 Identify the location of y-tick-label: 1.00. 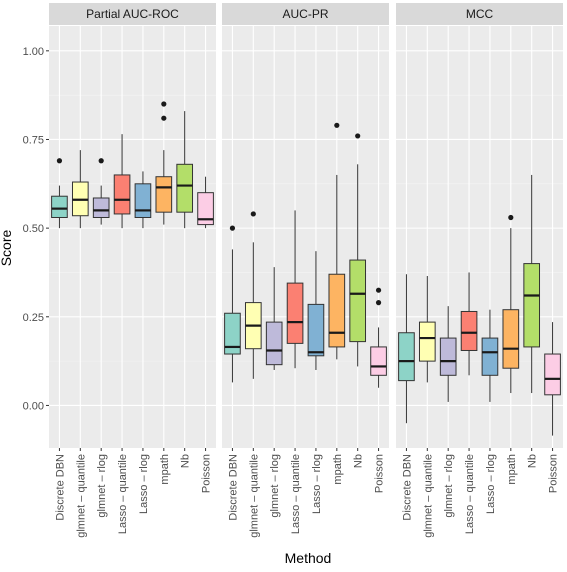
(33, 52).